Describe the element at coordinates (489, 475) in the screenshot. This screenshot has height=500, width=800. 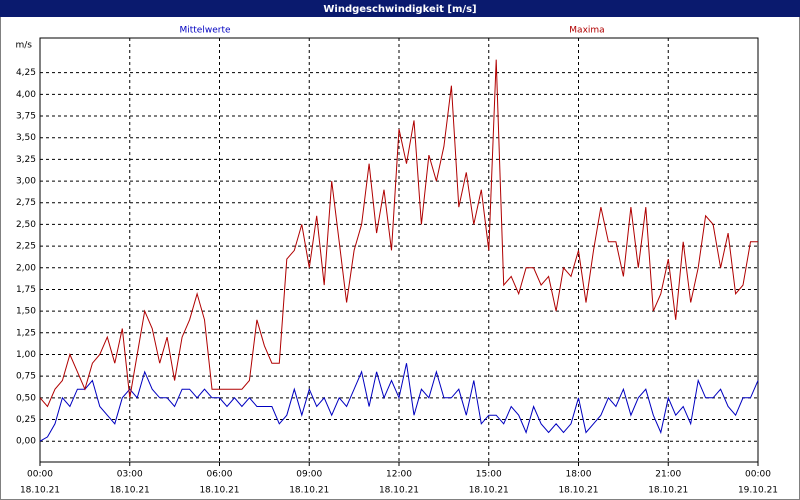
I see `x-tick-label: 15:00` at that location.